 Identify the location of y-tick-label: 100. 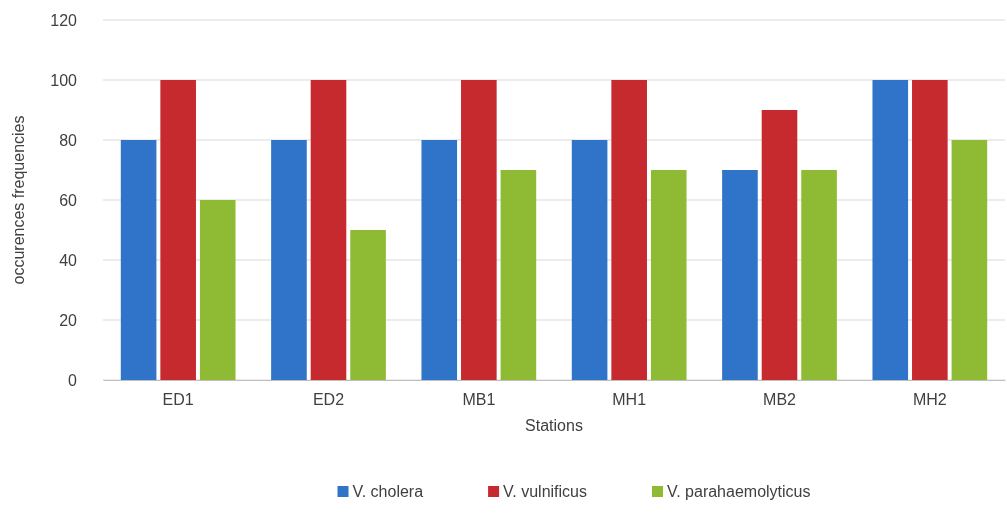
(64, 80).